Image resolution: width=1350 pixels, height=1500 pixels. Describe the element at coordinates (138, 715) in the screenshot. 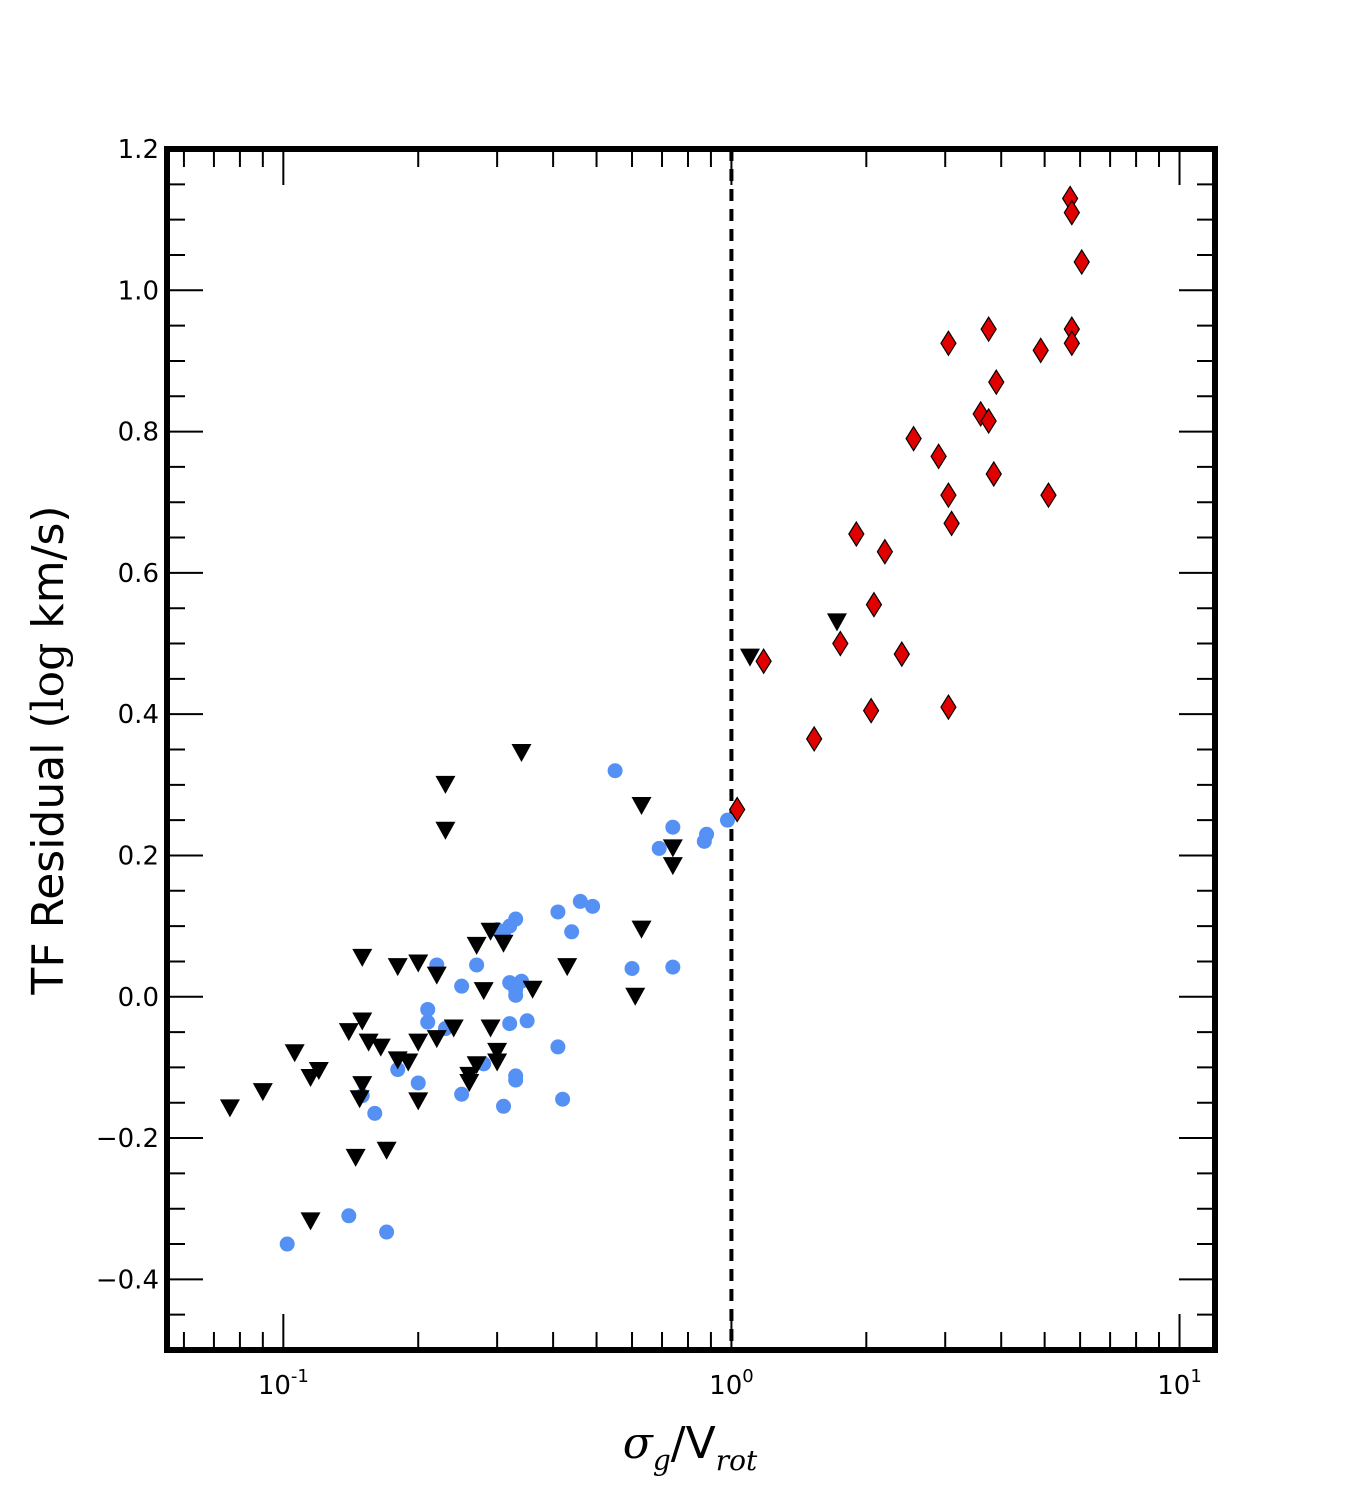

I see `y-tick-label: 0.4` at that location.